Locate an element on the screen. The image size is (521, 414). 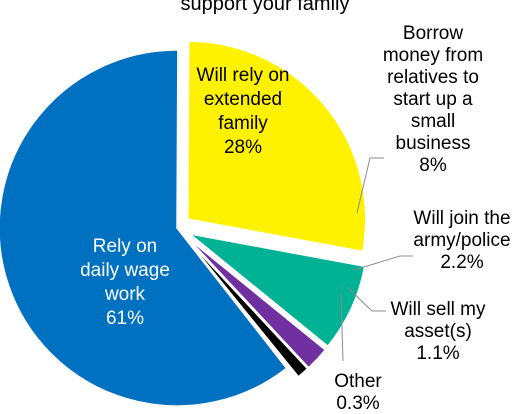
slice-label-line: relatives to is located at coordinates (433, 77).